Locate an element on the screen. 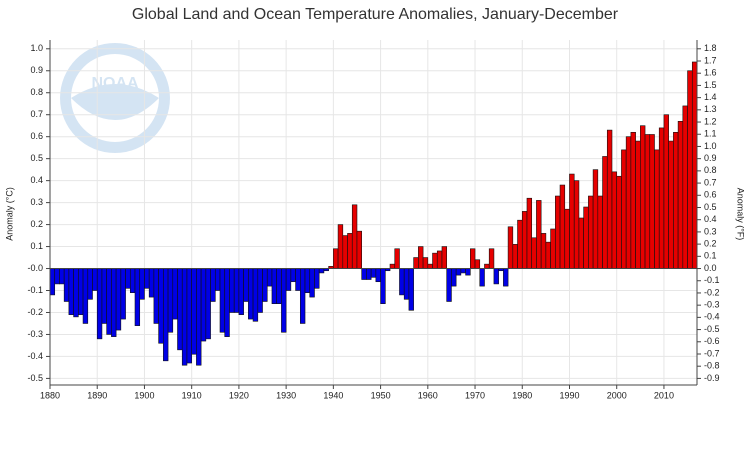 Image resolution: width=750 pixels, height=450 pixels. logo-text: NOAA is located at coordinates (115, 83).